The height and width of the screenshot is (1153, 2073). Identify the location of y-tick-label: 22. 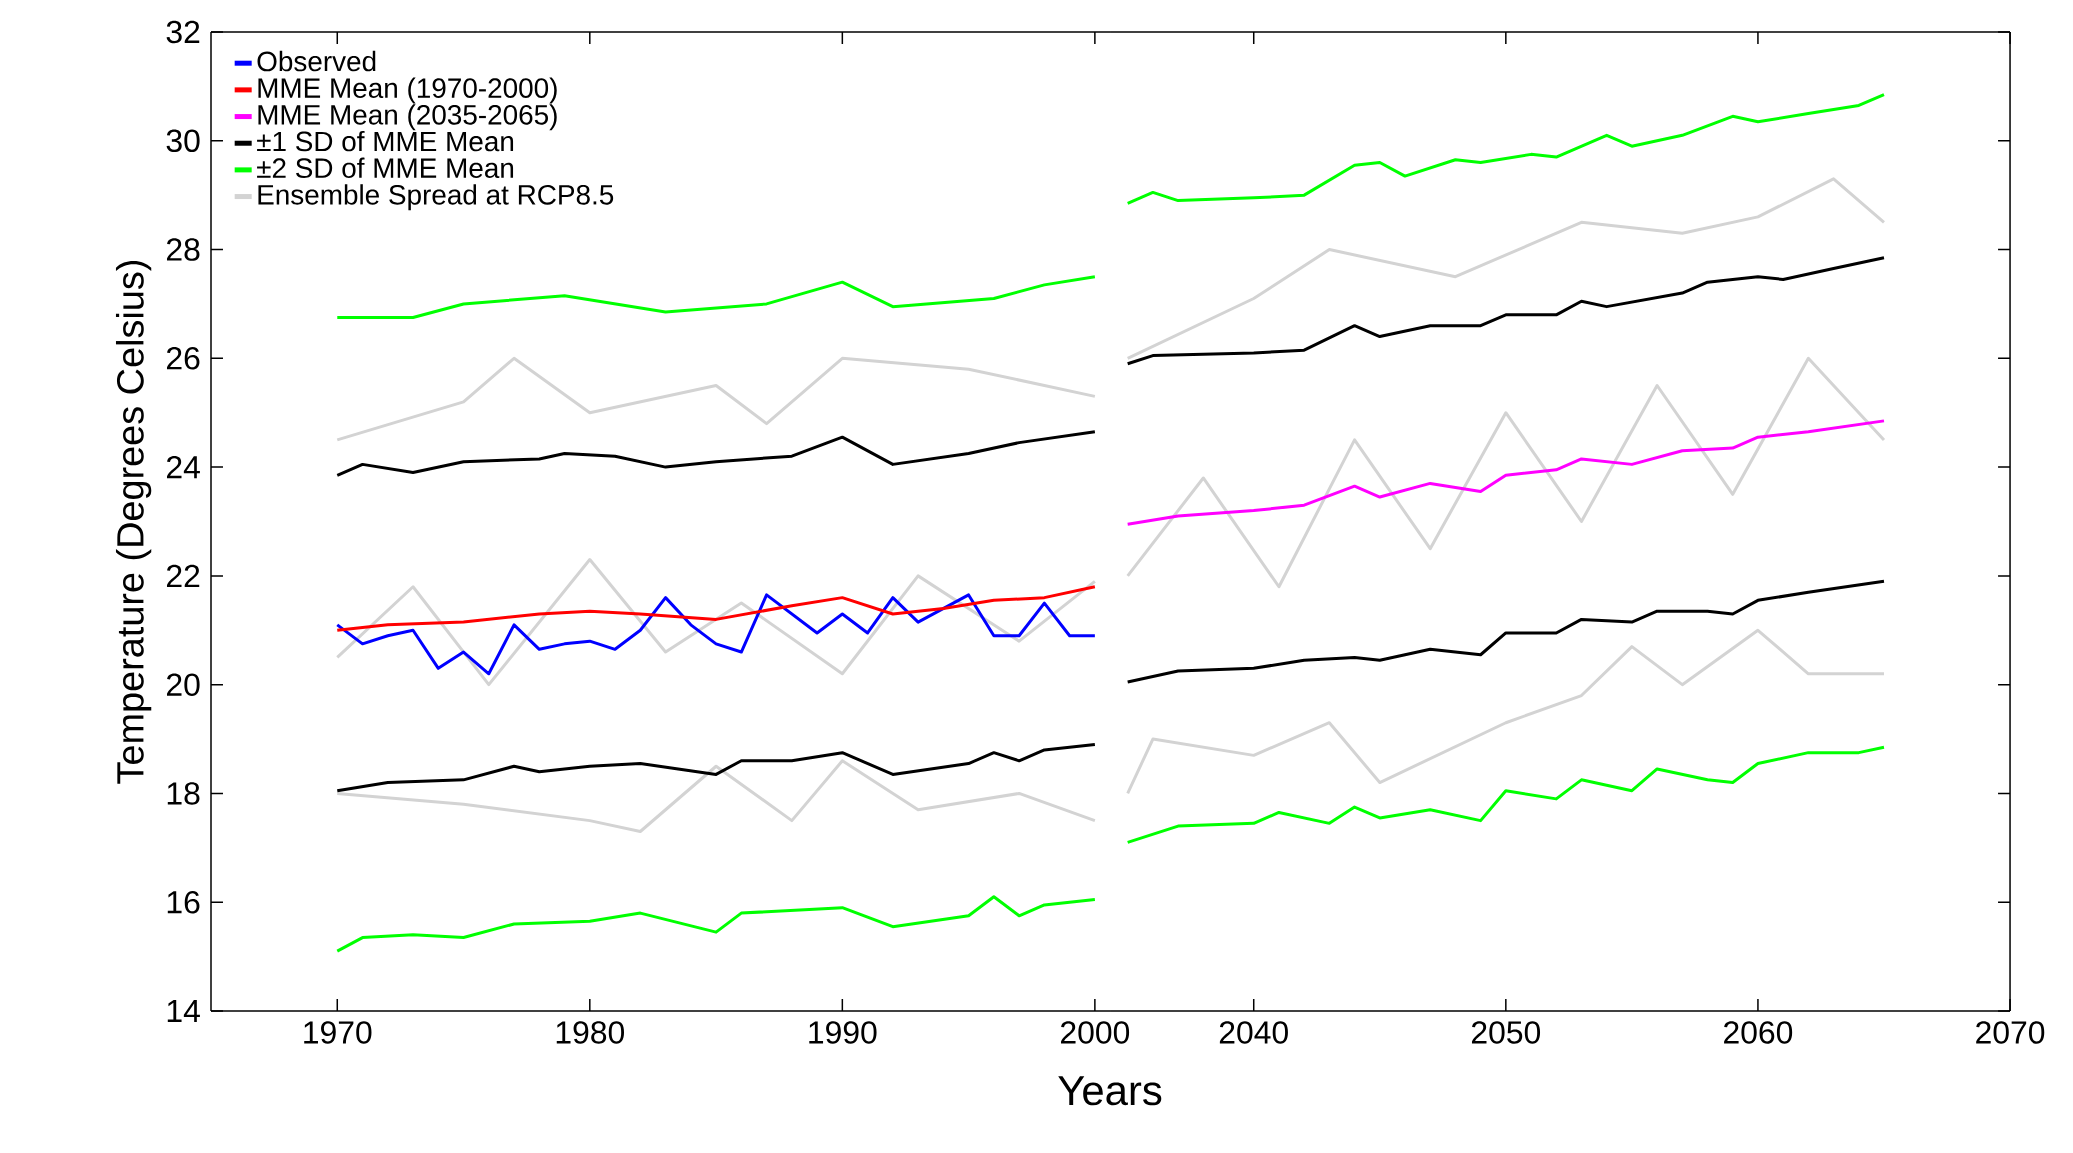
(183, 576).